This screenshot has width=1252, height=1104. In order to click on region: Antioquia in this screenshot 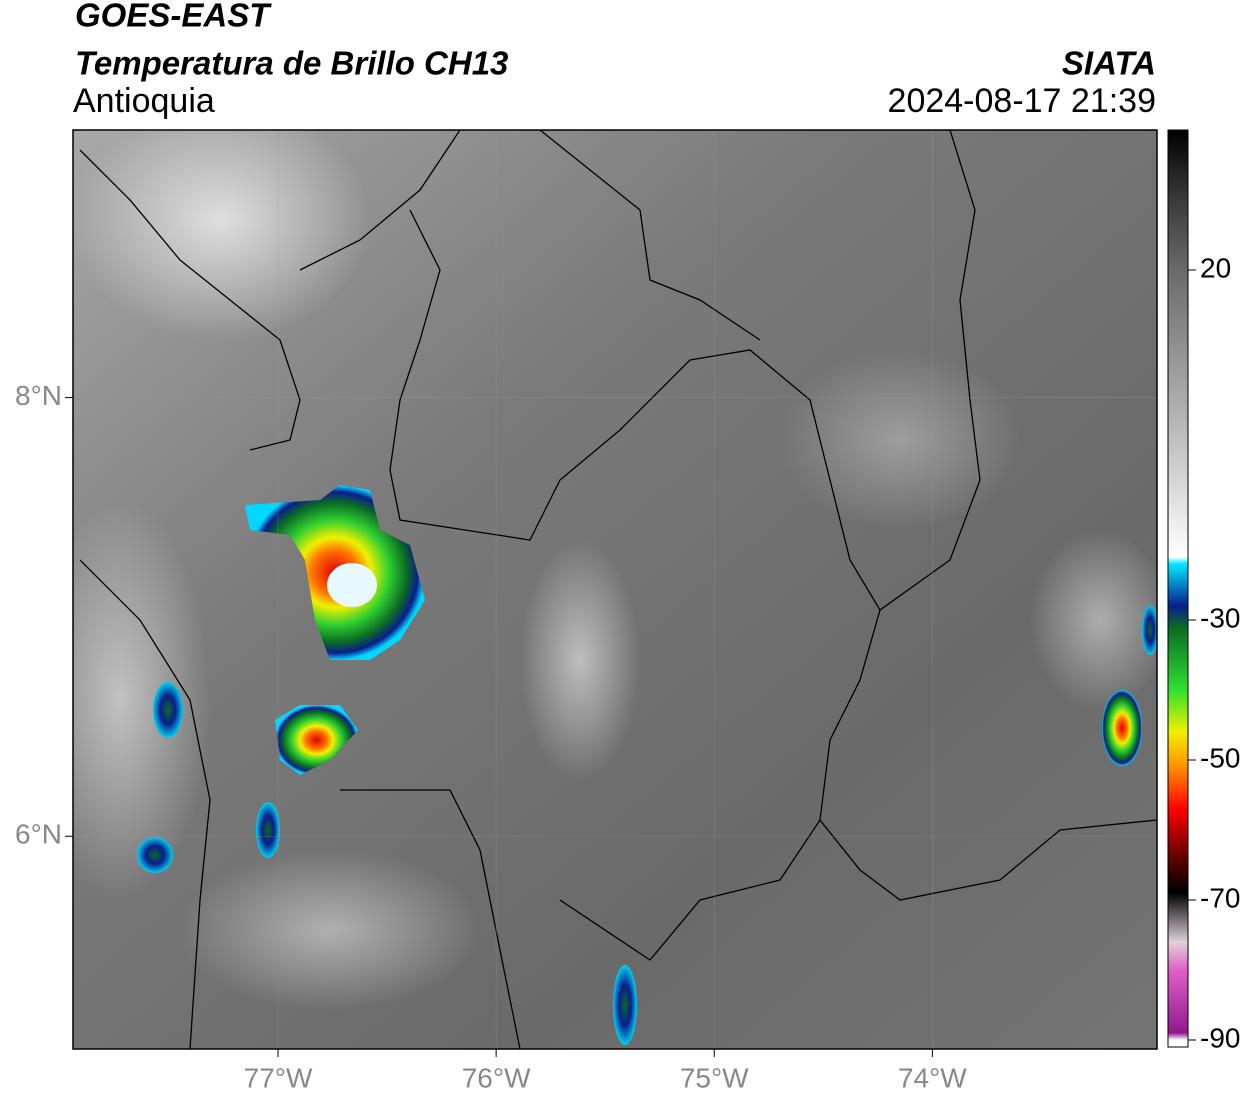, I will do `click(144, 101)`.